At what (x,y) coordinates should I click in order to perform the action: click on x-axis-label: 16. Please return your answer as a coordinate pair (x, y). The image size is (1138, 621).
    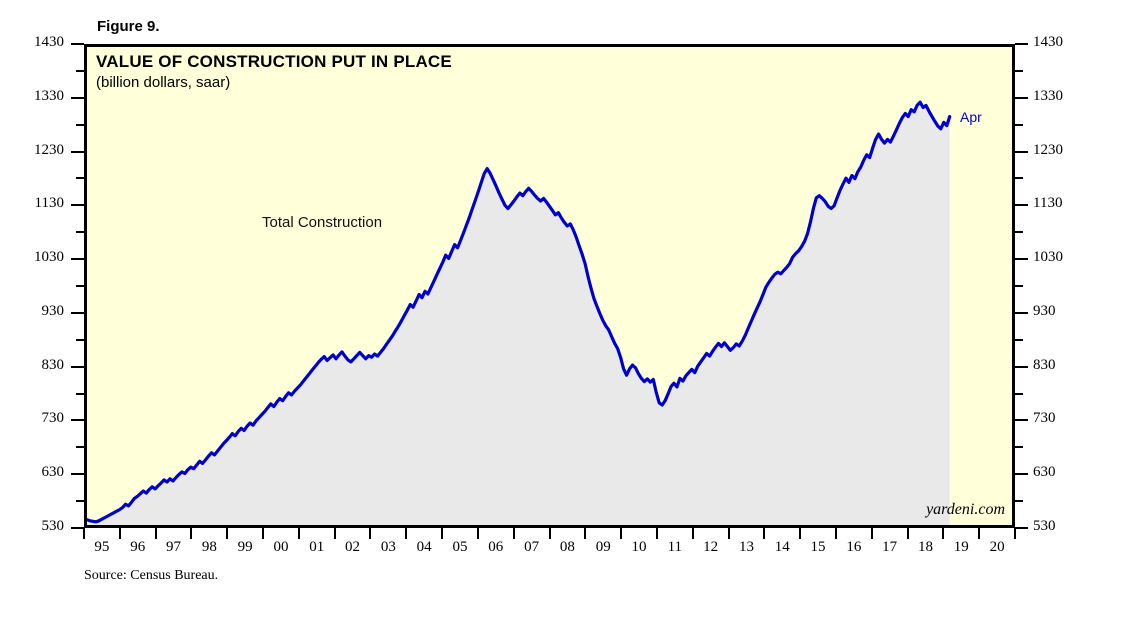
    Looking at the image, I should click on (854, 547).